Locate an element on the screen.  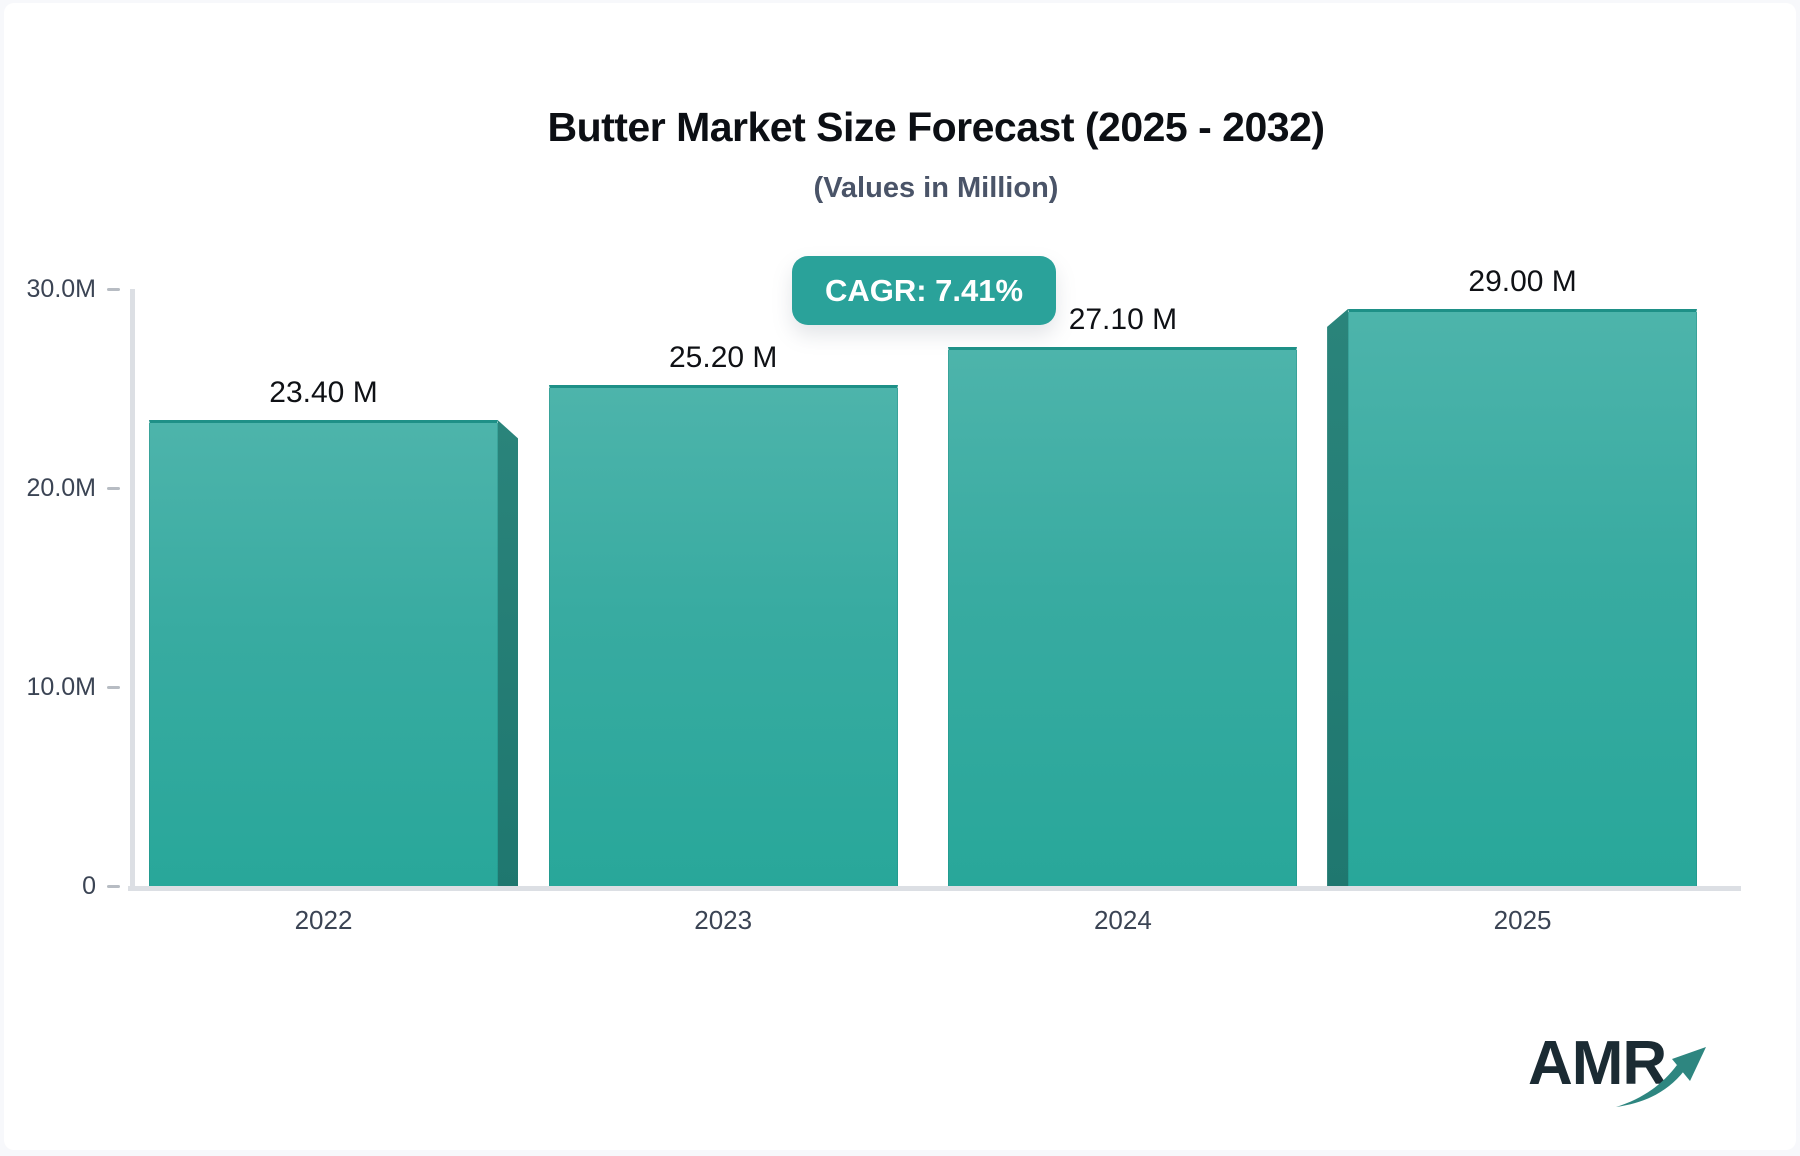
y-axis-line is located at coordinates (132, 589).